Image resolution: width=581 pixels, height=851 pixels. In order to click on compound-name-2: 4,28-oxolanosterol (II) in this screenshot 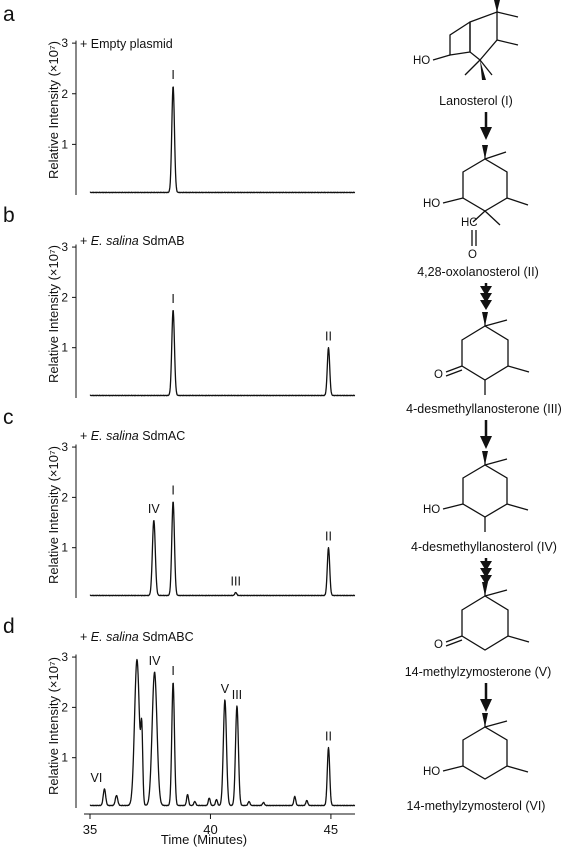, I will do `click(478, 272)`.